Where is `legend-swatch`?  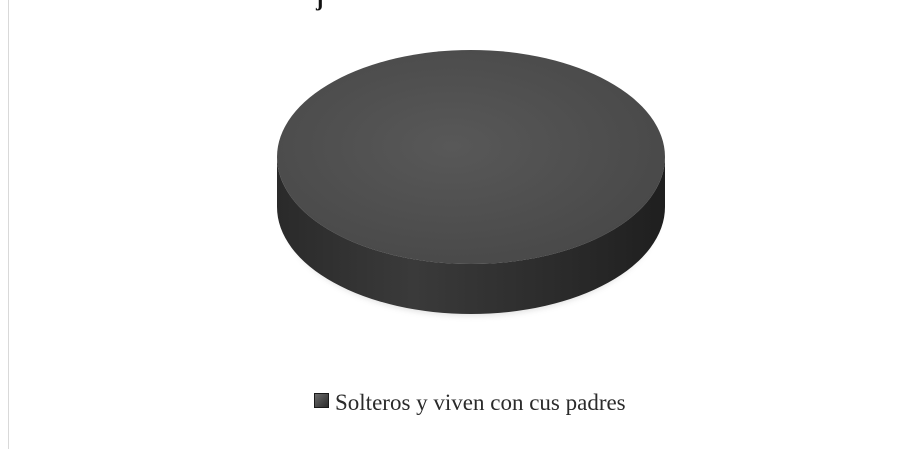 legend-swatch is located at coordinates (321, 400).